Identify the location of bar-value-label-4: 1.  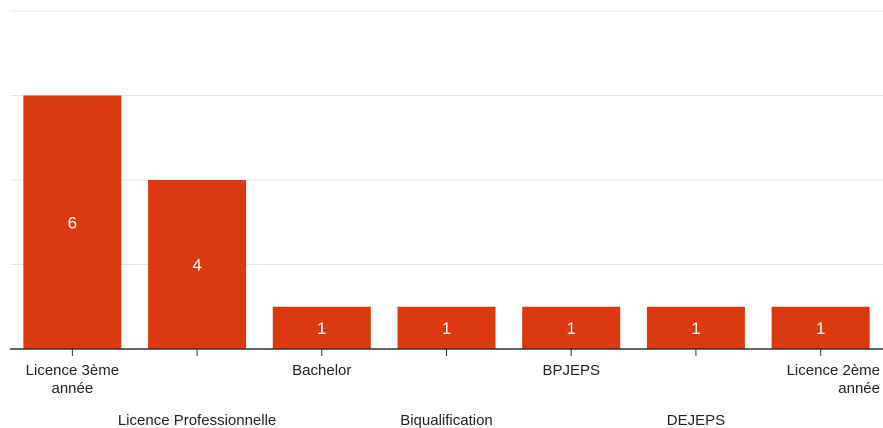
(570, 328).